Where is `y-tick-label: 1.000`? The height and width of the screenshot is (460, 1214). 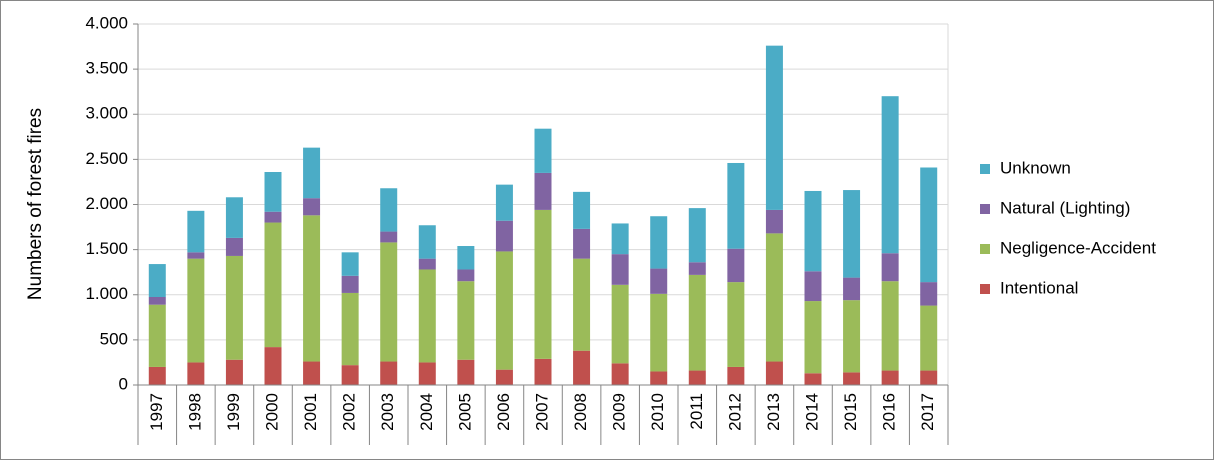
y-tick-label: 1.000 is located at coordinates (106, 293).